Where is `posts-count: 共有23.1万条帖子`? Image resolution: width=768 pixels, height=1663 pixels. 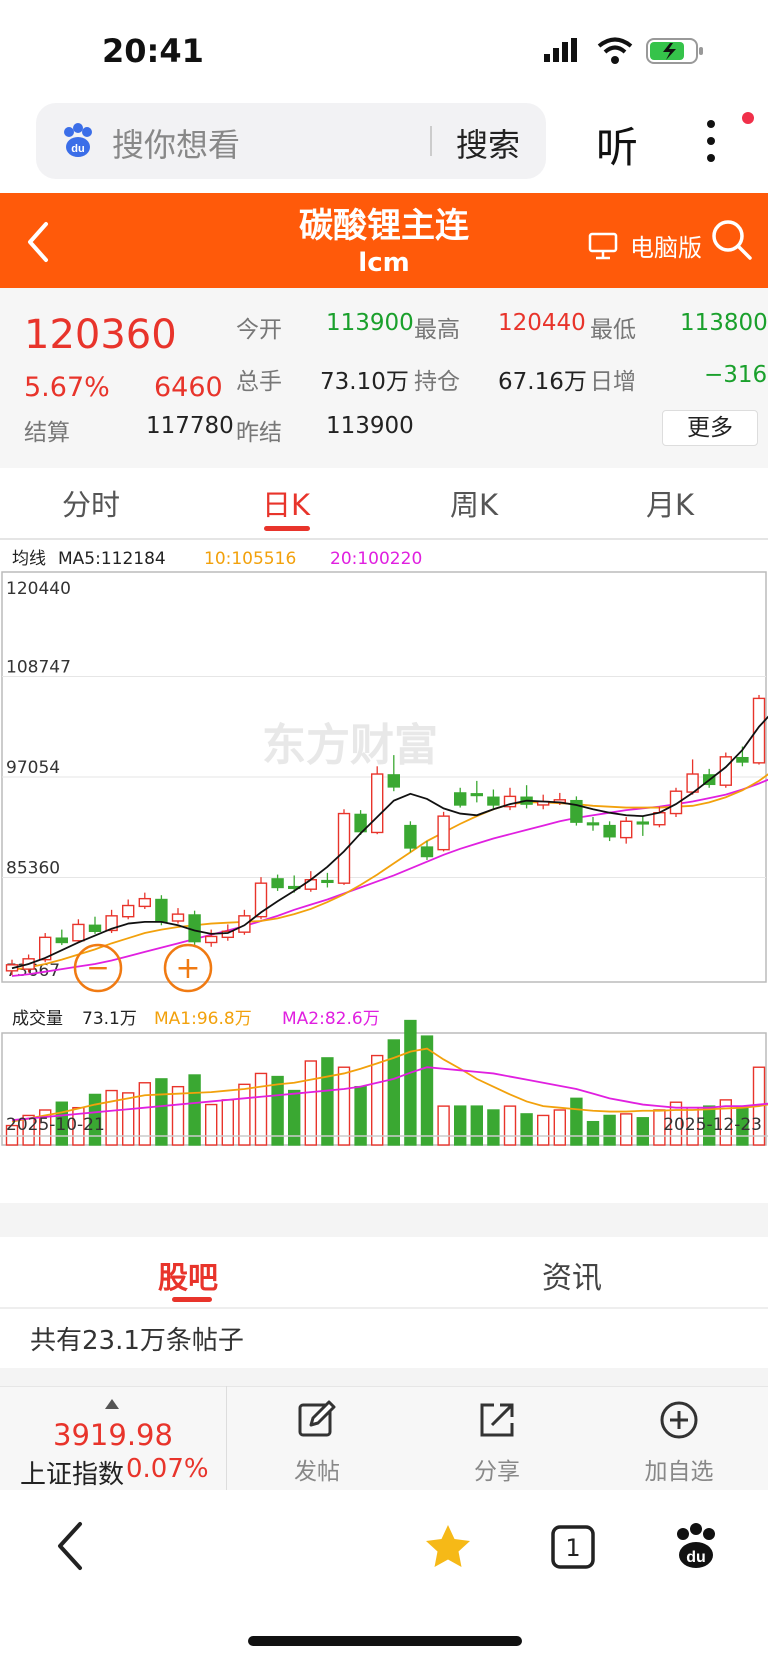 posts-count: 共有23.1万条帖子 is located at coordinates (137, 1341).